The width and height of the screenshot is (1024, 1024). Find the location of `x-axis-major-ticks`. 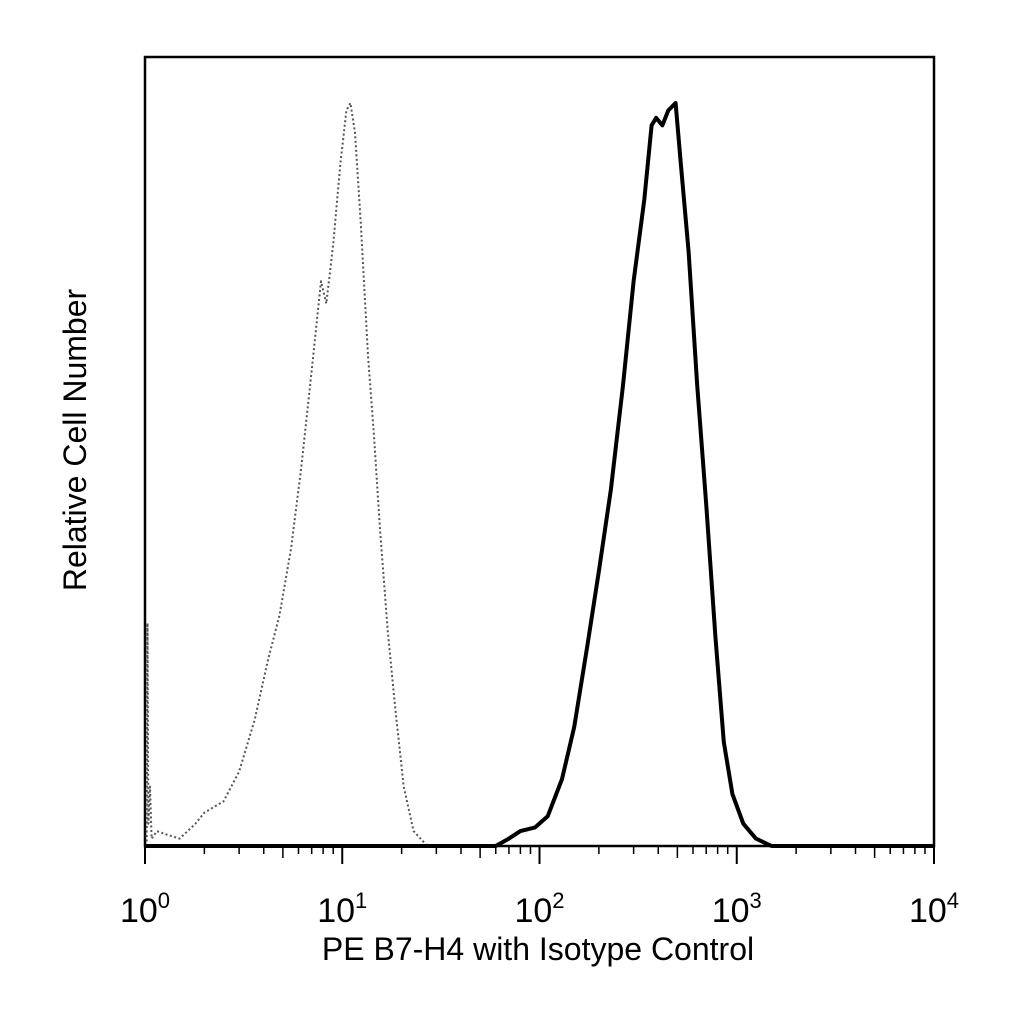

x-axis-major-ticks is located at coordinates (539, 855).